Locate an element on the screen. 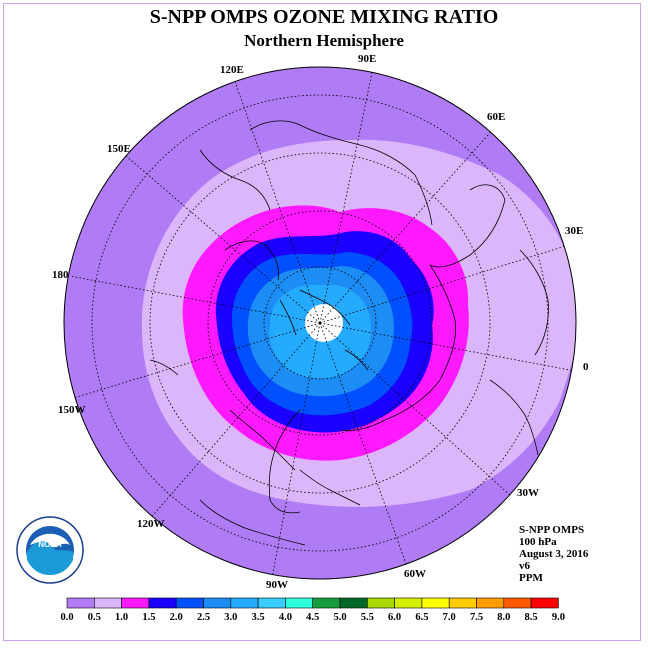 This screenshot has height=648, width=648. noaa-logo: NOAA is located at coordinates (50, 550).